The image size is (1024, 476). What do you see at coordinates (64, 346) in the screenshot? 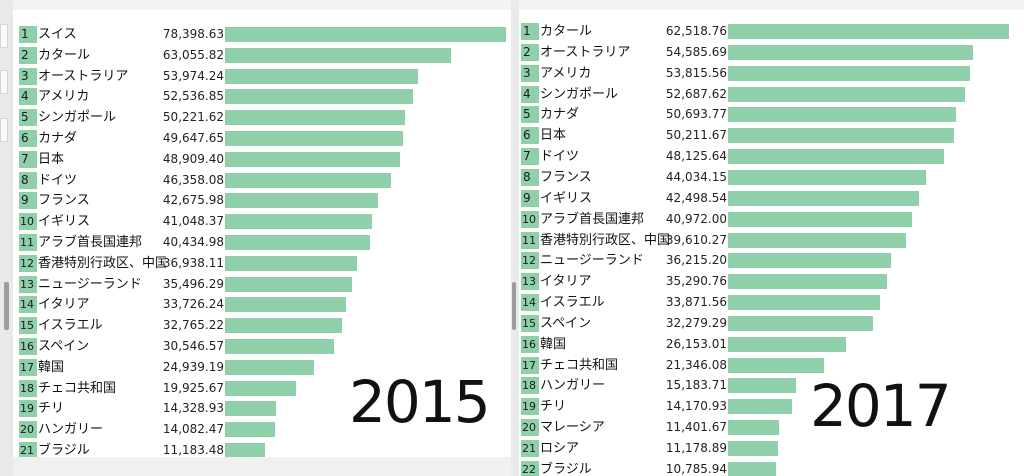
I see `country-label: スペイン` at bounding box center [64, 346].